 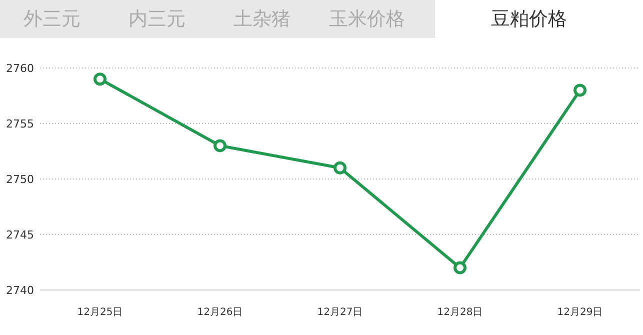 I want to click on text: 玉米价格, so click(x=367, y=19).